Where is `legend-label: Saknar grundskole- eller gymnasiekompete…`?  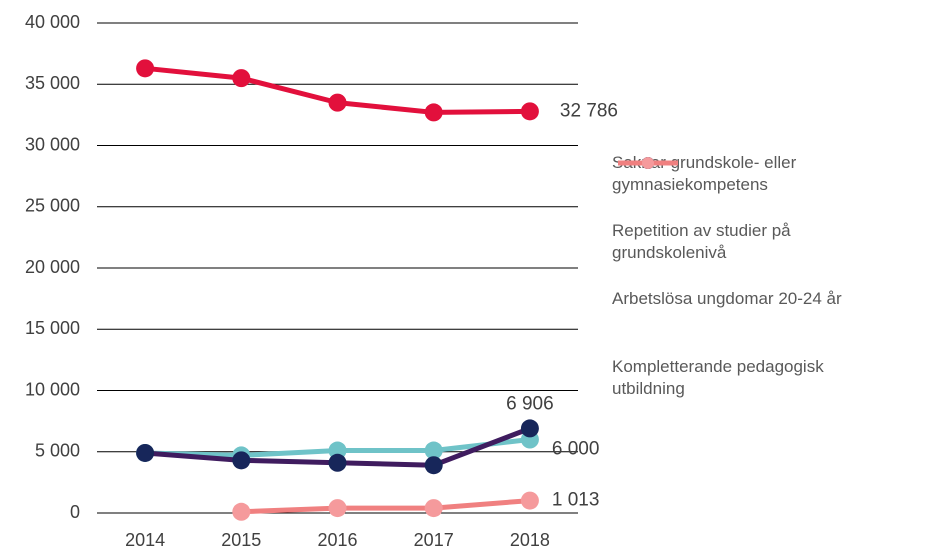 legend-label: Saknar grundskole- eller gymnasiekompete… is located at coordinates (704, 173).